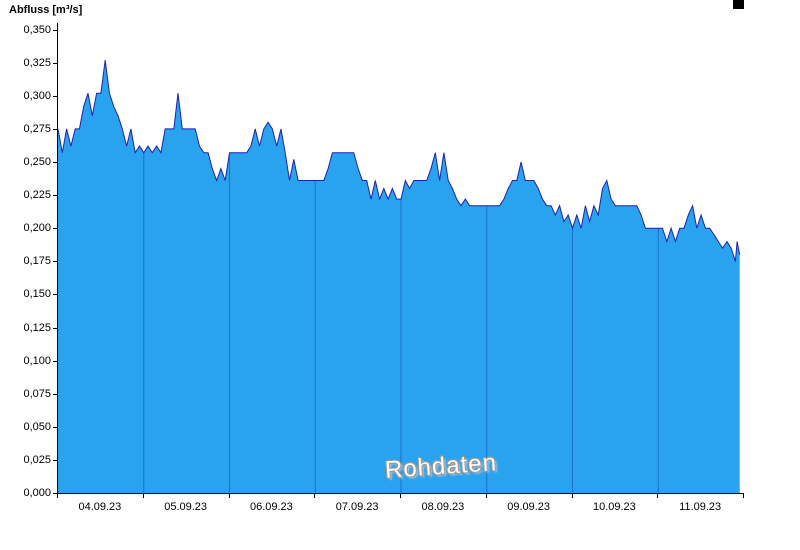  I want to click on y-axis-tick-label: 0,175, so click(37, 261).